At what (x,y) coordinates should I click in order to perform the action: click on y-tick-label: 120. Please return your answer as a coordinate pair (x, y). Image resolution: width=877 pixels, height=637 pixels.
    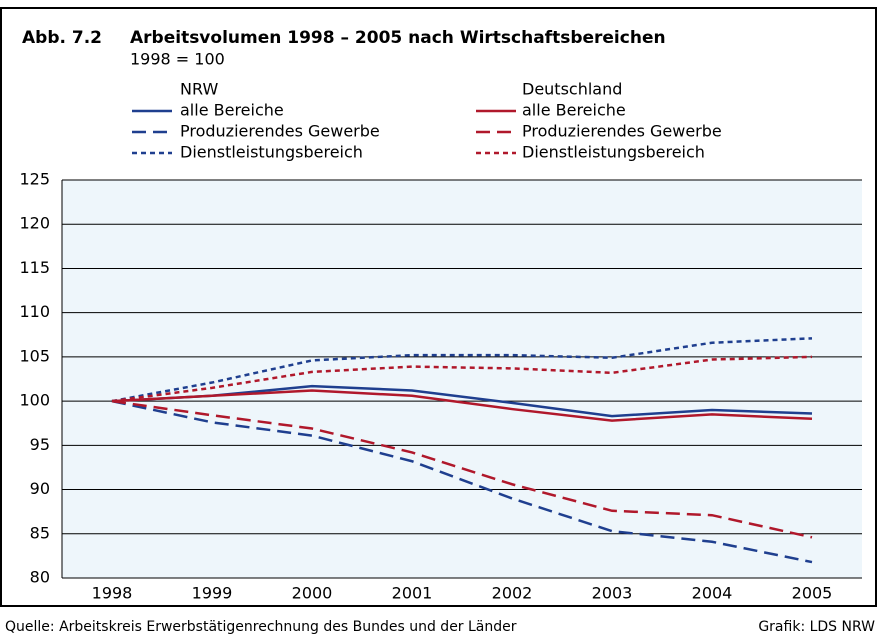
    Looking at the image, I should click on (34, 223).